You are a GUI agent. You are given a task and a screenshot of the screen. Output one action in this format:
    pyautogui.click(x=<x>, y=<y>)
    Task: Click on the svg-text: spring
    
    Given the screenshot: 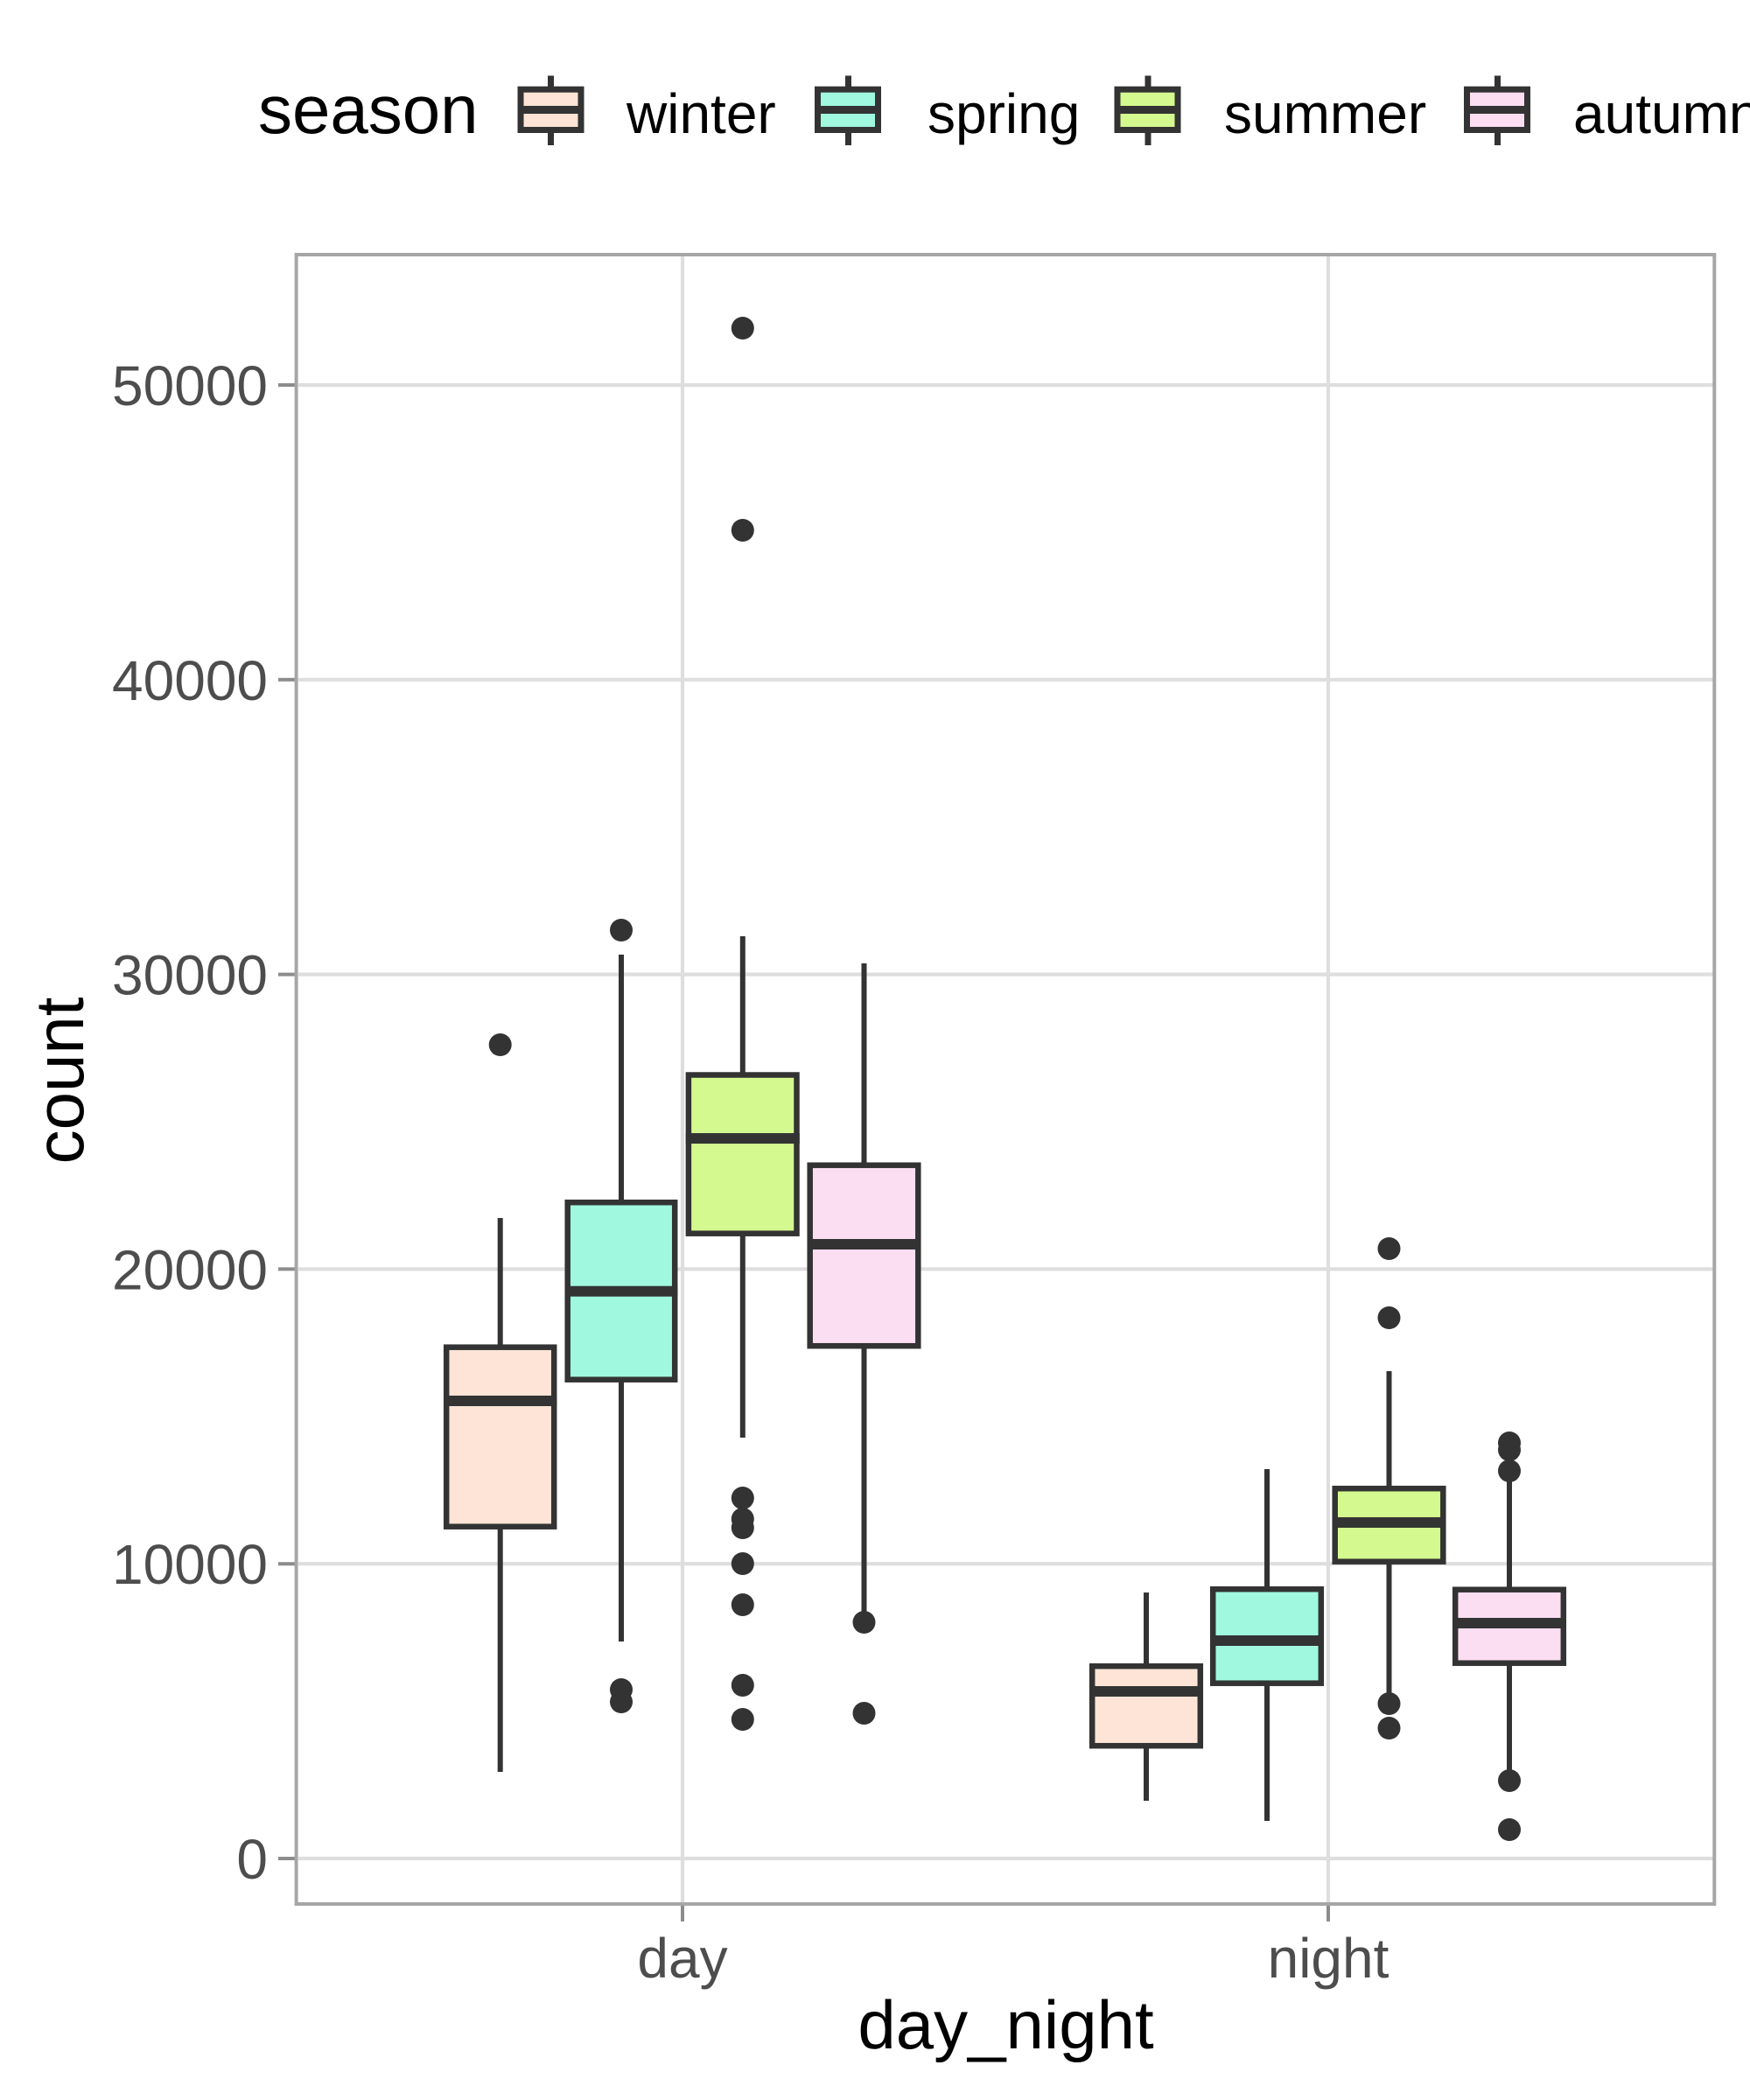 What is the action you would take?
    pyautogui.click(x=1004, y=113)
    